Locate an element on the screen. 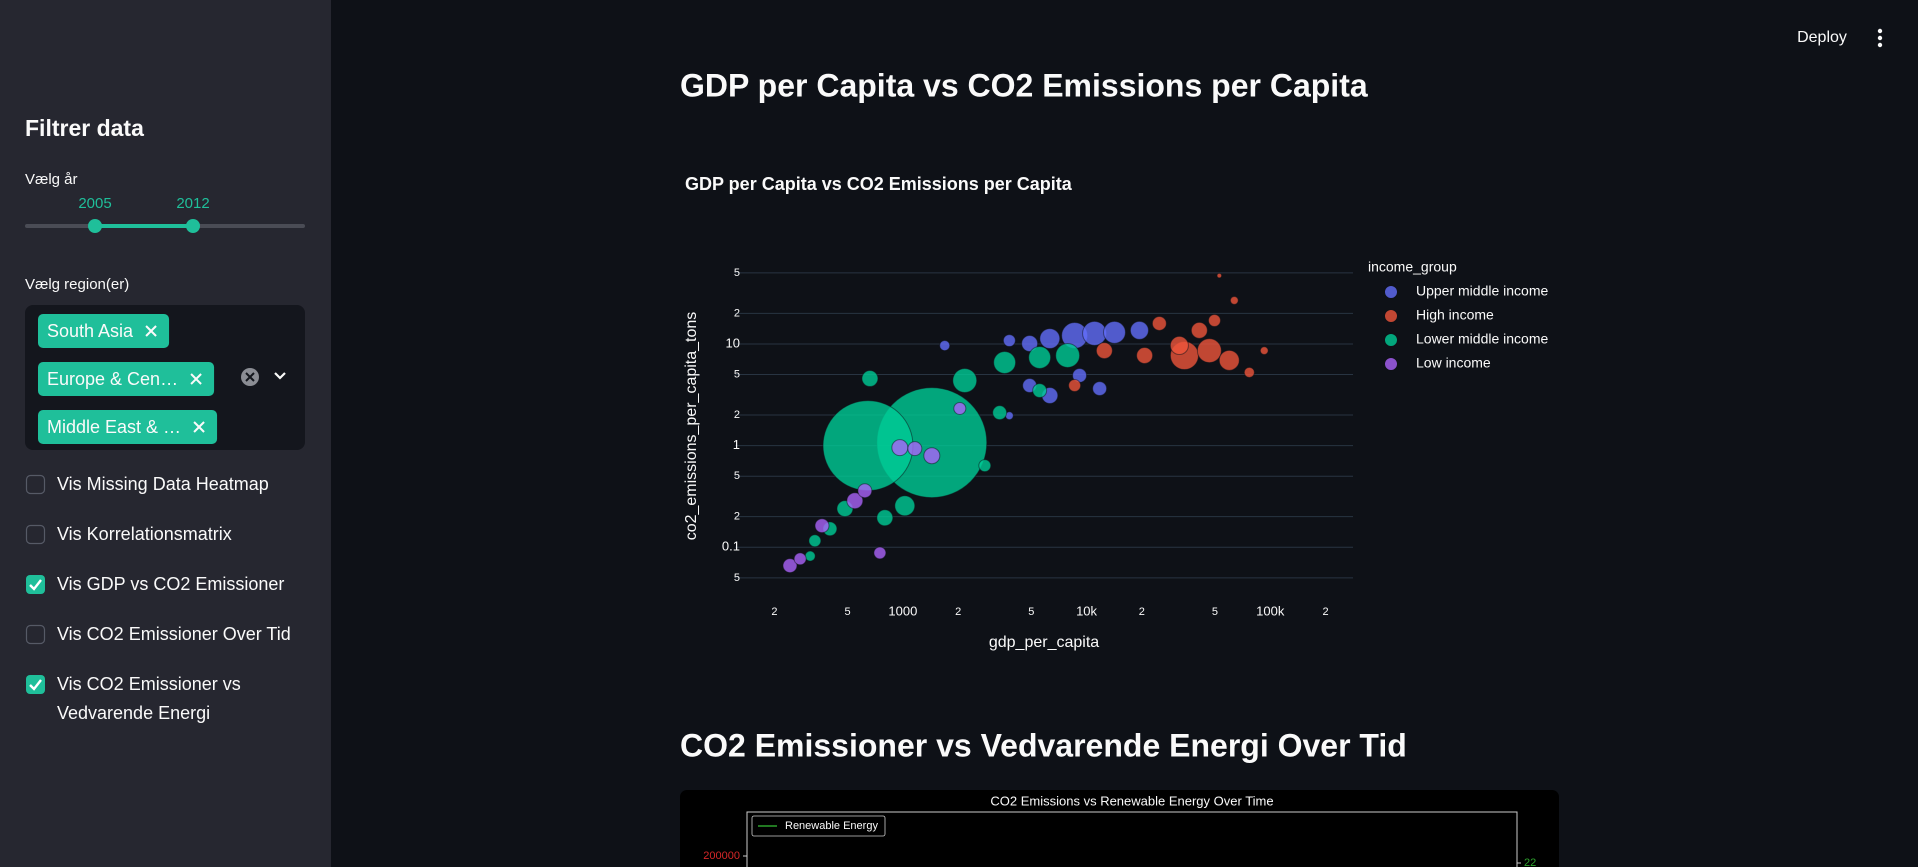 The image size is (1918, 867). clear-x is located at coordinates (250, 377).